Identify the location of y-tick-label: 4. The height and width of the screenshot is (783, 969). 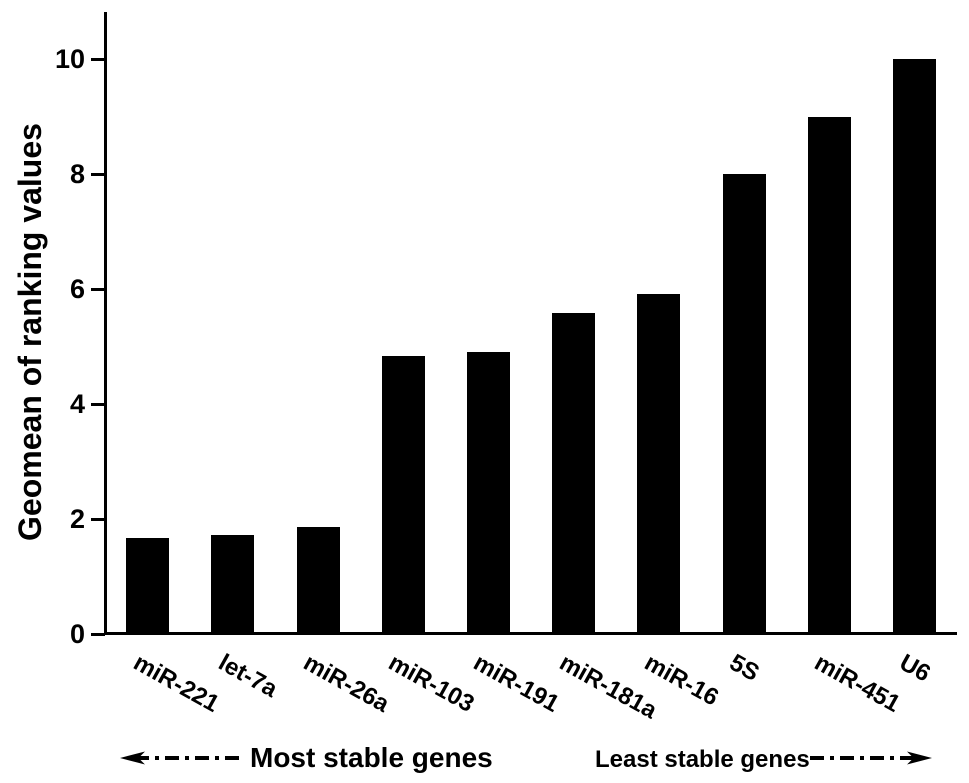
(77, 404).